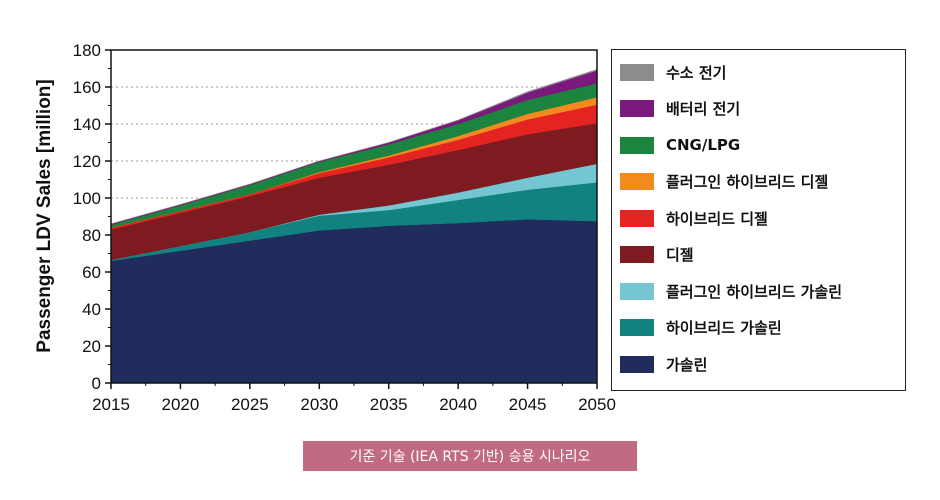 Image resolution: width=940 pixels, height=500 pixels. I want to click on y-tick-label: 20, so click(91, 346).